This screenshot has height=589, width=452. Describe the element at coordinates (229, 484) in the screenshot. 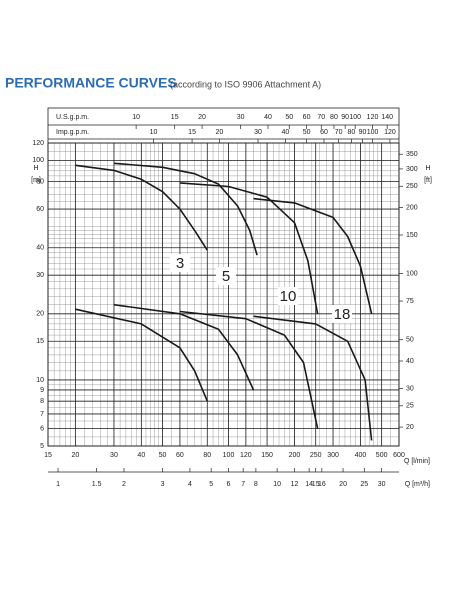

I see `axis-tick-label: 6` at that location.